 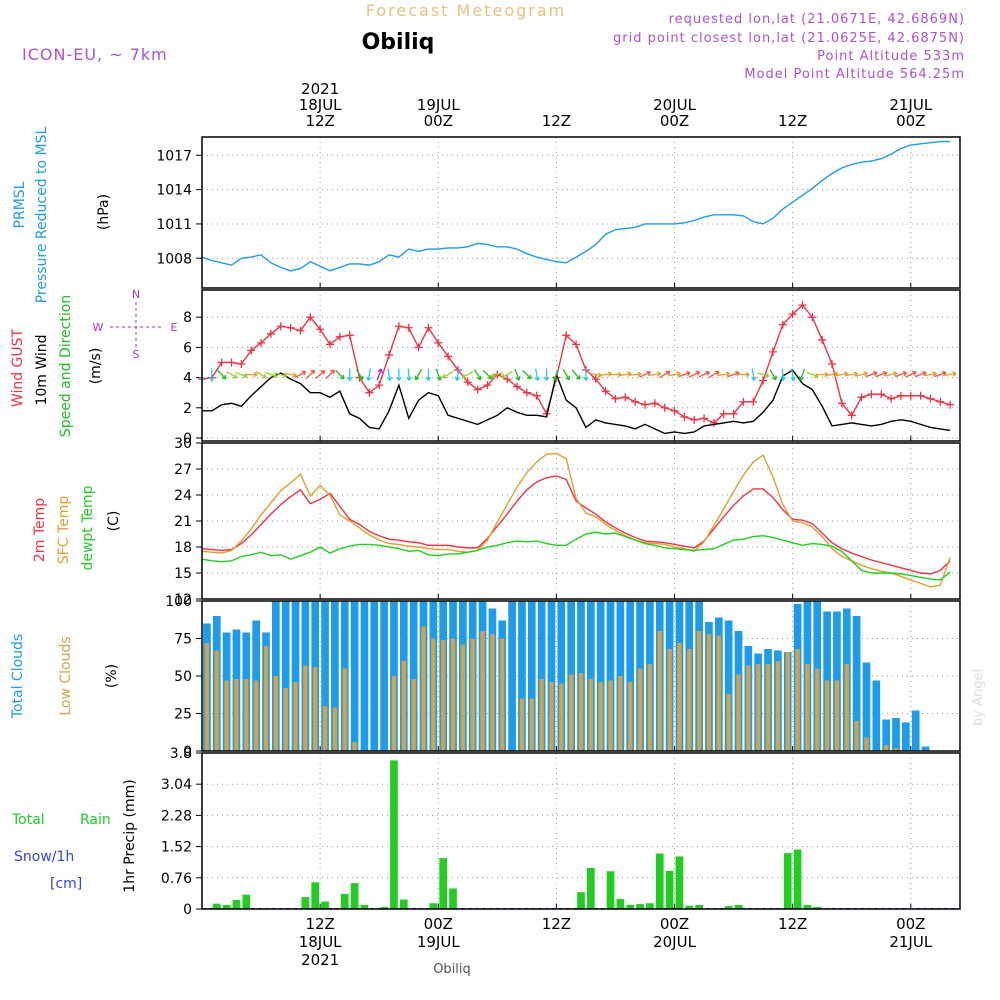 What do you see at coordinates (66, 884) in the screenshot?
I see `precip-label-cm: [cm]` at bounding box center [66, 884].